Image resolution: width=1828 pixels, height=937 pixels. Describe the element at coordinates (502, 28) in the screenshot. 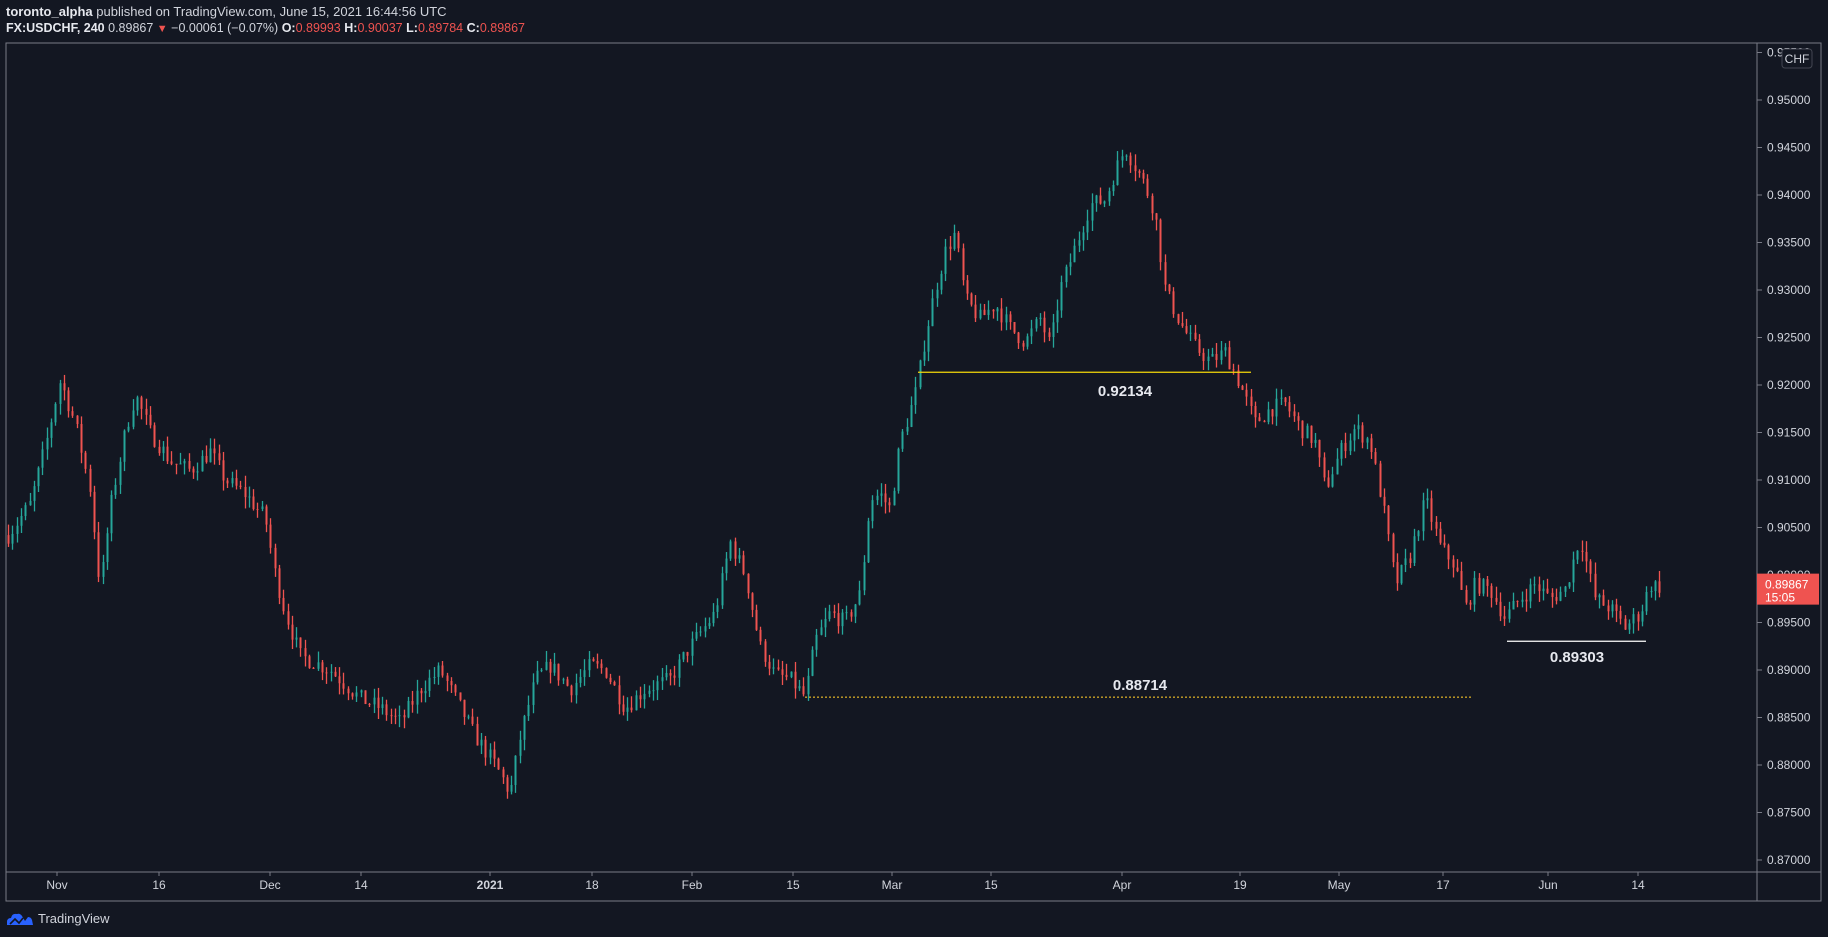

I see `close-value: 0.89867` at that location.